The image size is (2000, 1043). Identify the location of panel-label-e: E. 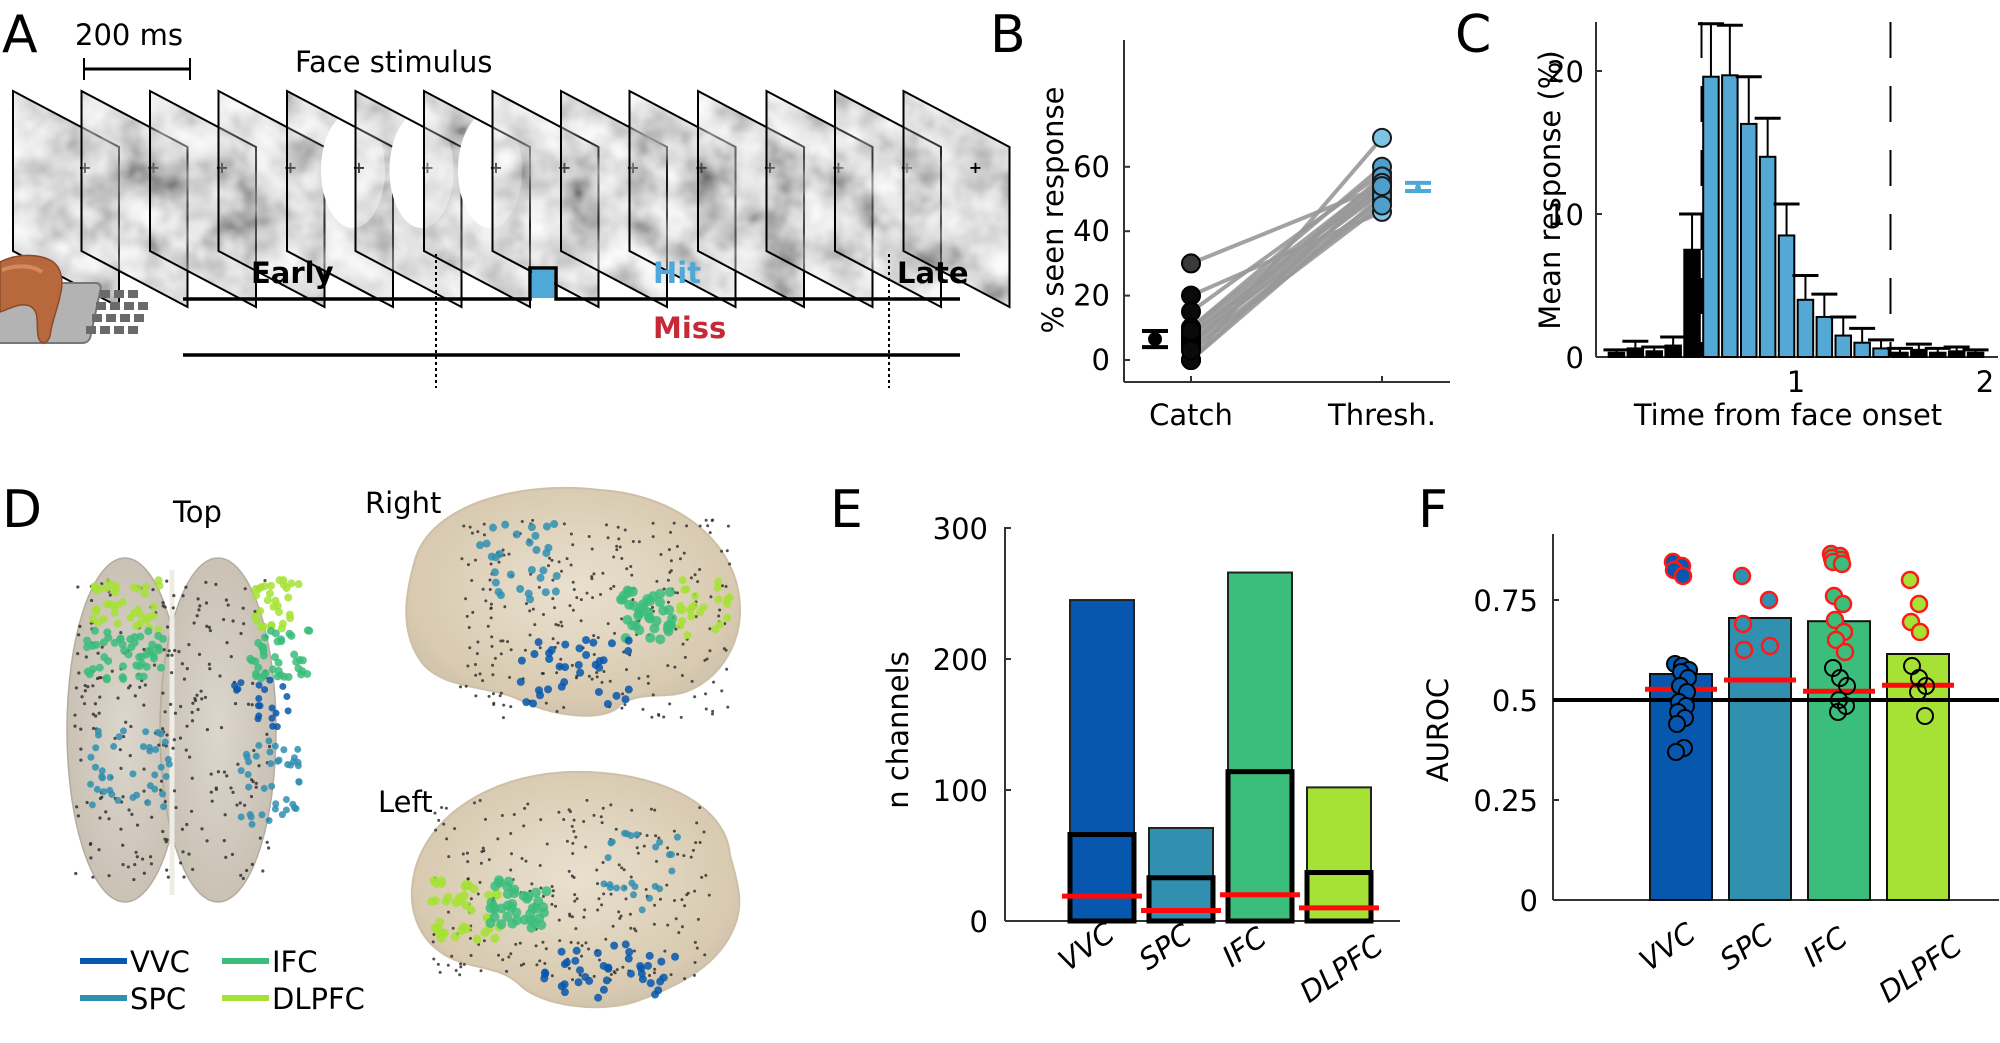
(846, 510).